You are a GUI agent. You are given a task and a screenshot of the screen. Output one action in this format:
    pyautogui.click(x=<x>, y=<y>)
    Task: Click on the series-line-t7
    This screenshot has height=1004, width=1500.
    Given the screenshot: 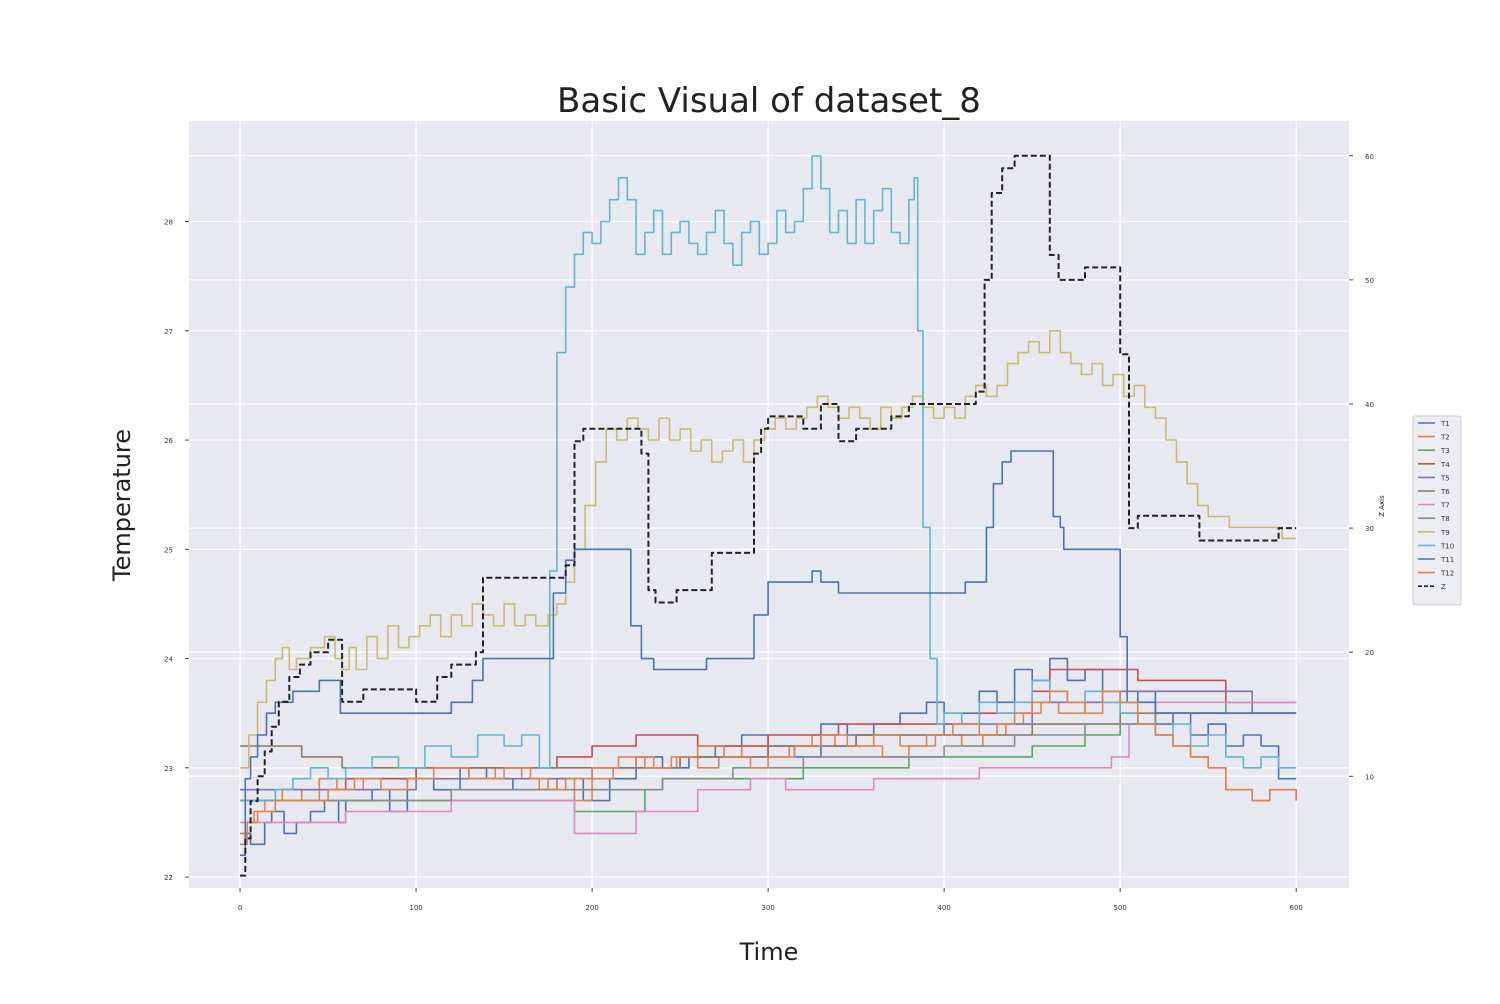 What is the action you would take?
    pyautogui.click(x=768, y=768)
    